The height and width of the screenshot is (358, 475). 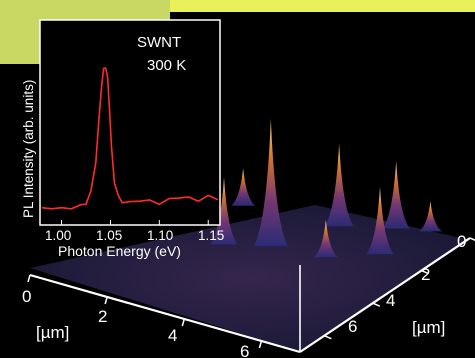 I want to click on x3d-tick-label: 4, so click(x=172, y=335).